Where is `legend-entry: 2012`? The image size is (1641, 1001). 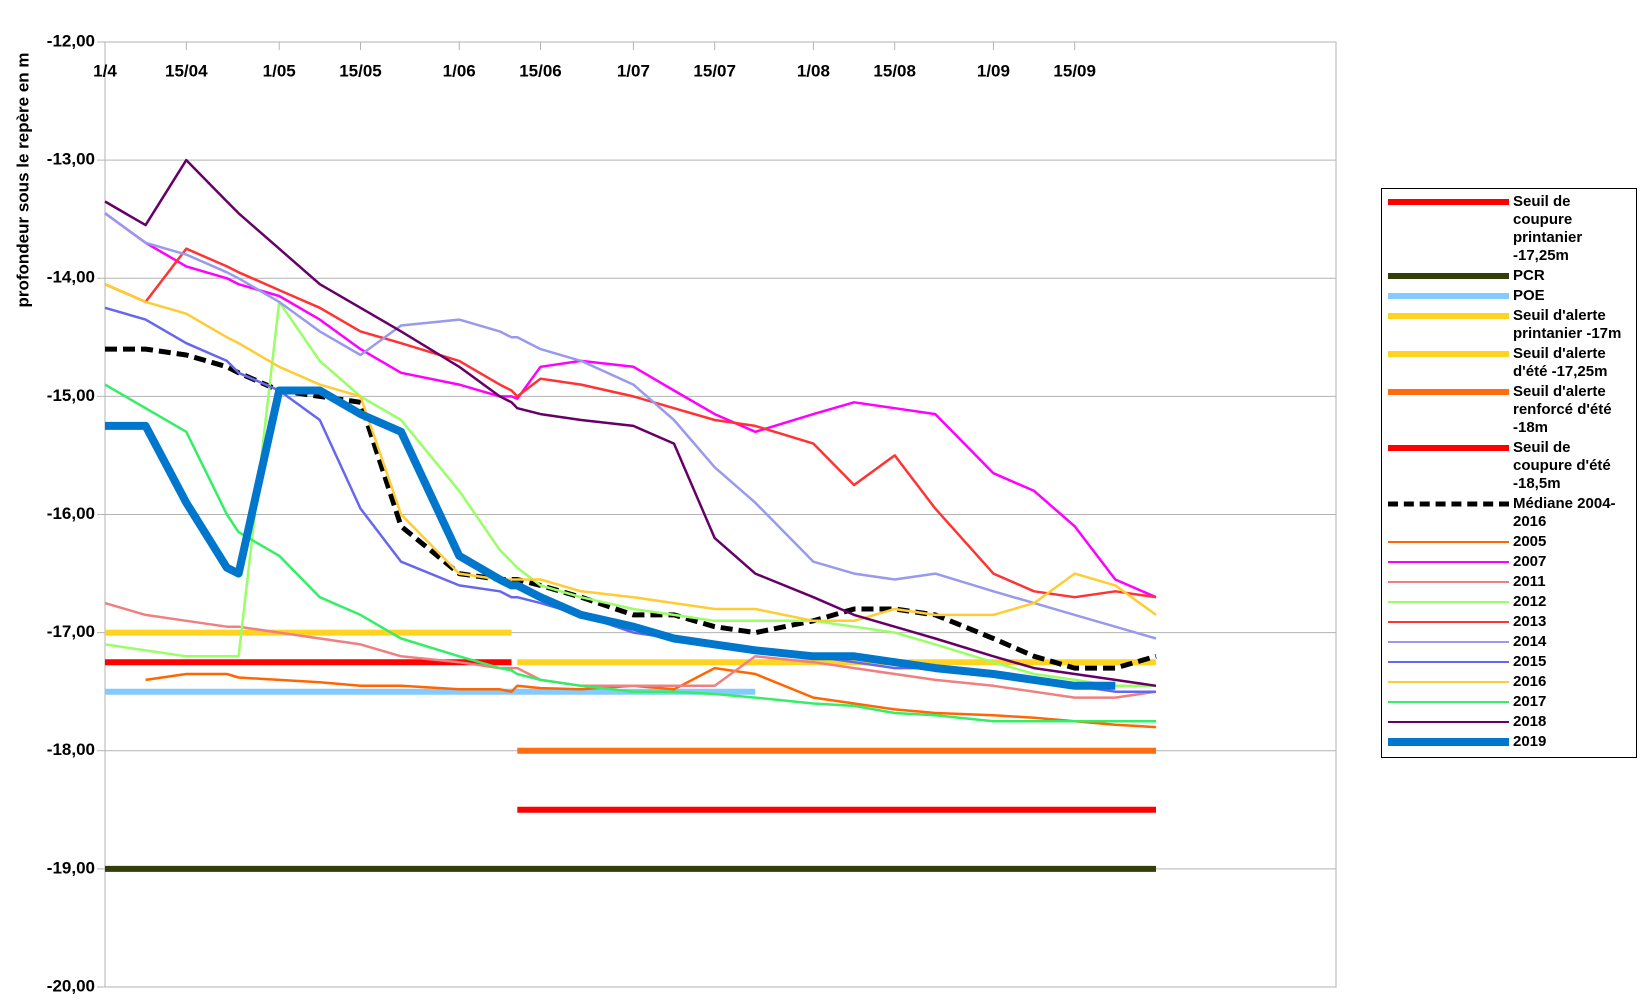 legend-entry: 2012 is located at coordinates (1510, 602).